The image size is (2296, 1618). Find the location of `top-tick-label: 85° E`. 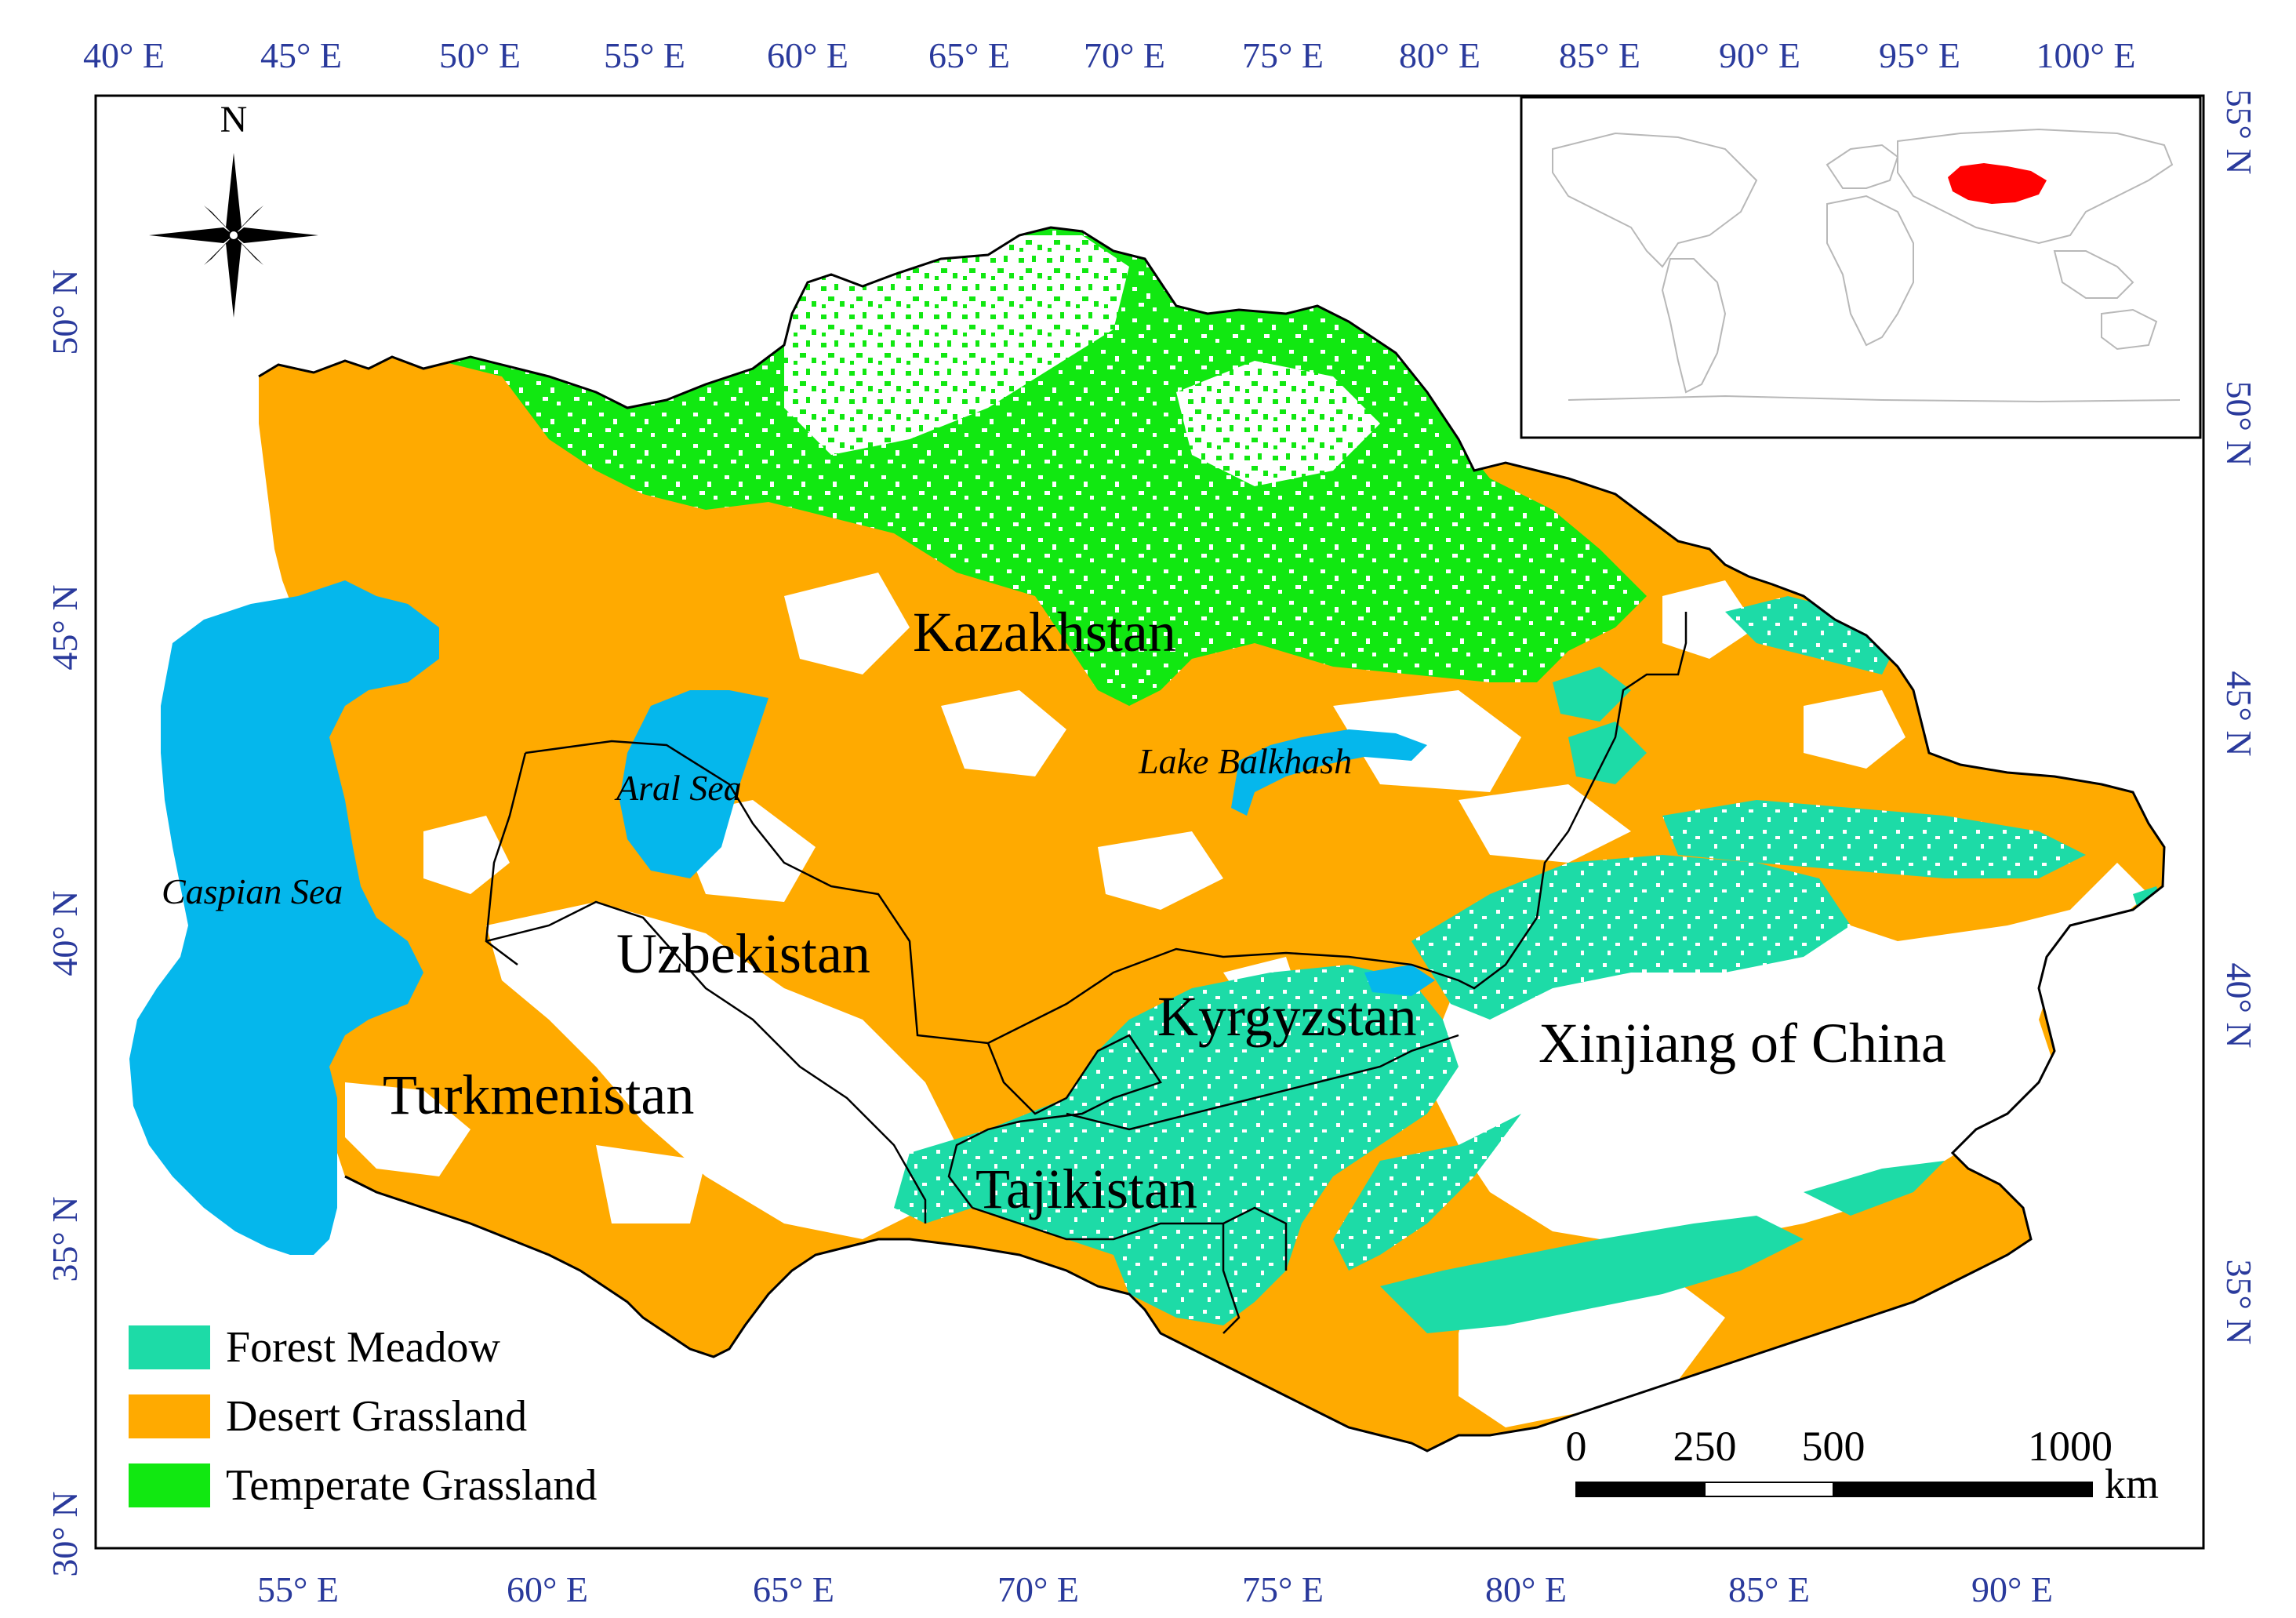

top-tick-label: 85° E is located at coordinates (1599, 55).